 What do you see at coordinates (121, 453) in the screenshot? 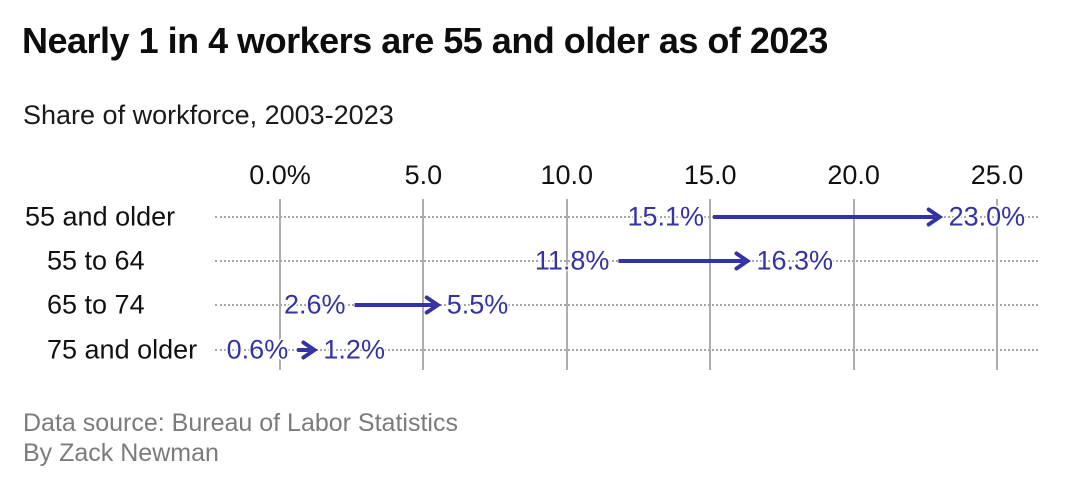
I see `byline: By Zack Newman` at bounding box center [121, 453].